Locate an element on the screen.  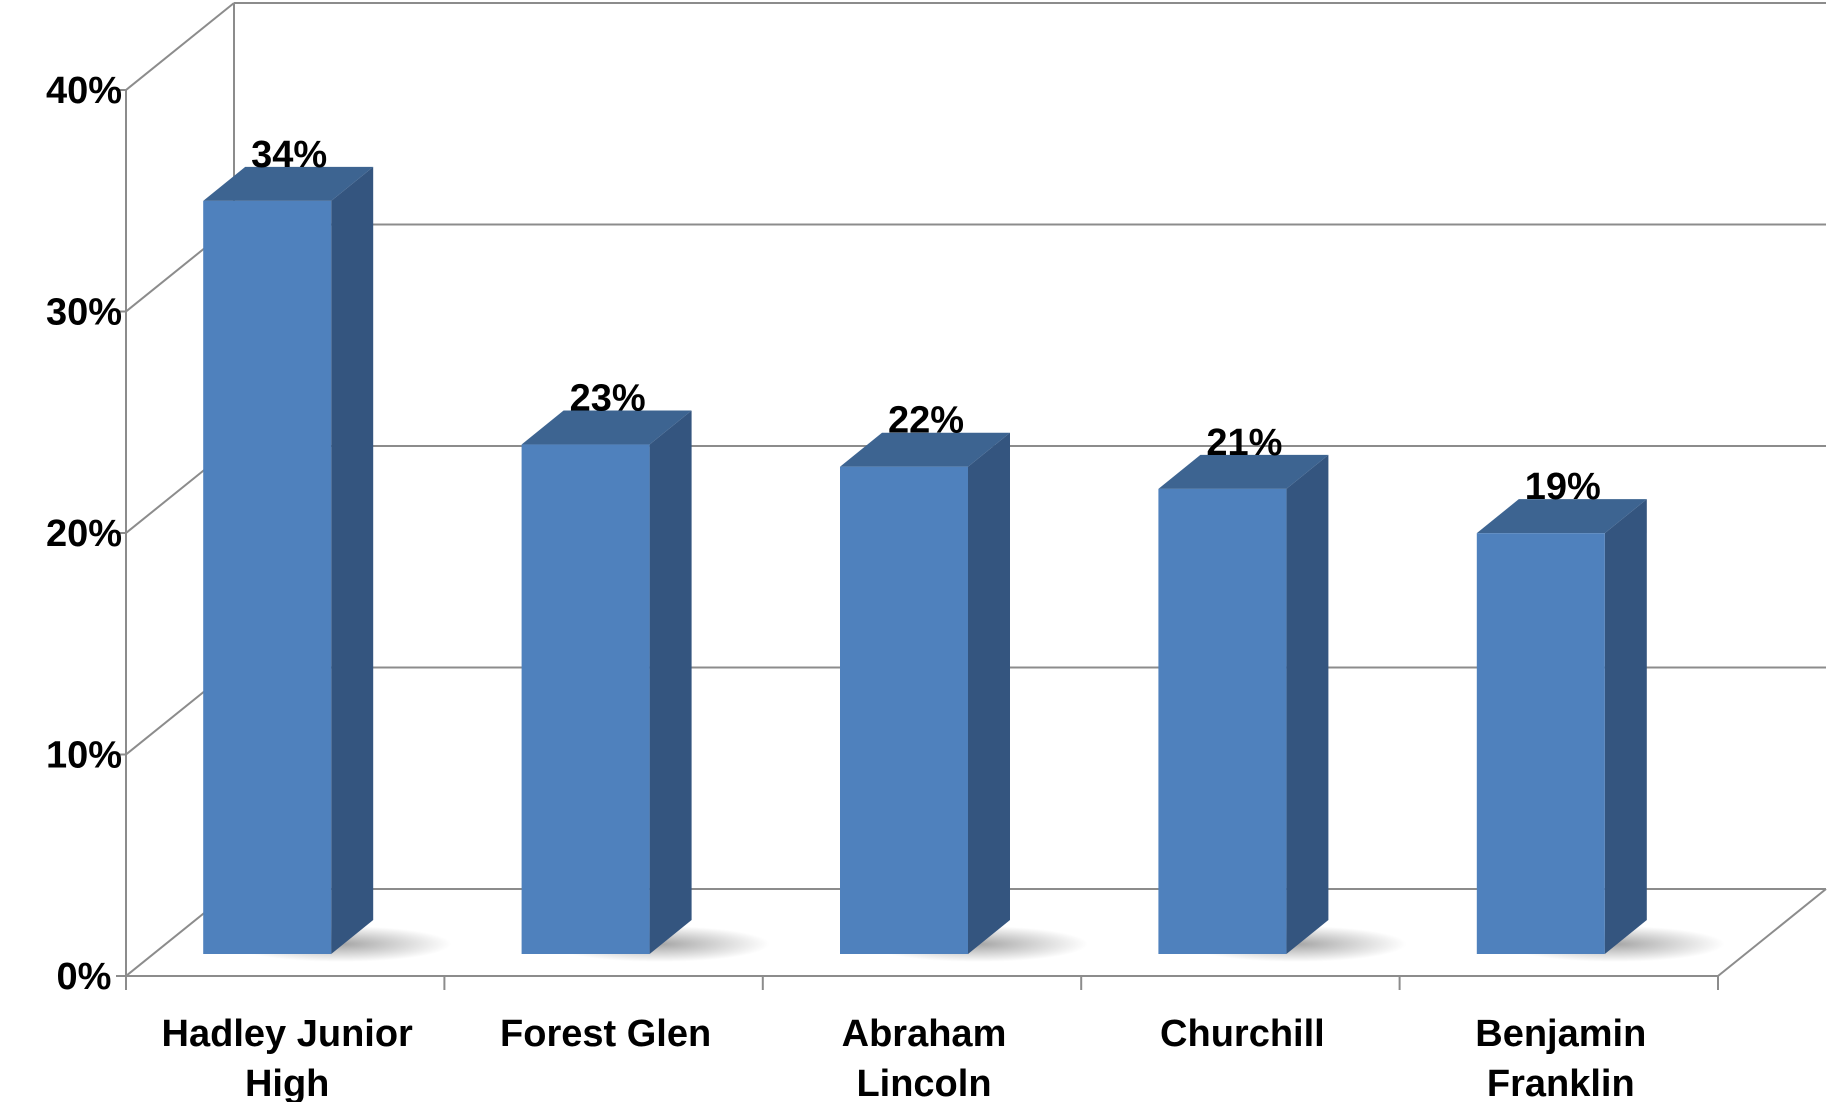
x-tick-label: Benjamin Franklin is located at coordinates (1560, 1057).